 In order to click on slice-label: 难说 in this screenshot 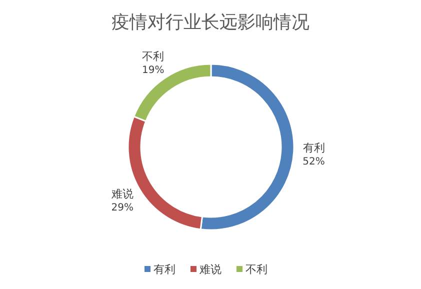, I will do `click(122, 193)`.